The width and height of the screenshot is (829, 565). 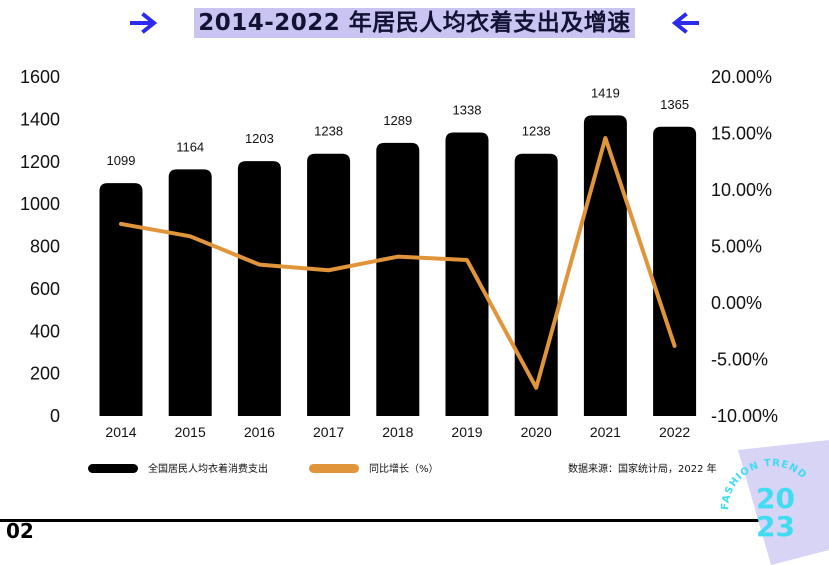 I want to click on bar-2019, so click(x=467, y=274).